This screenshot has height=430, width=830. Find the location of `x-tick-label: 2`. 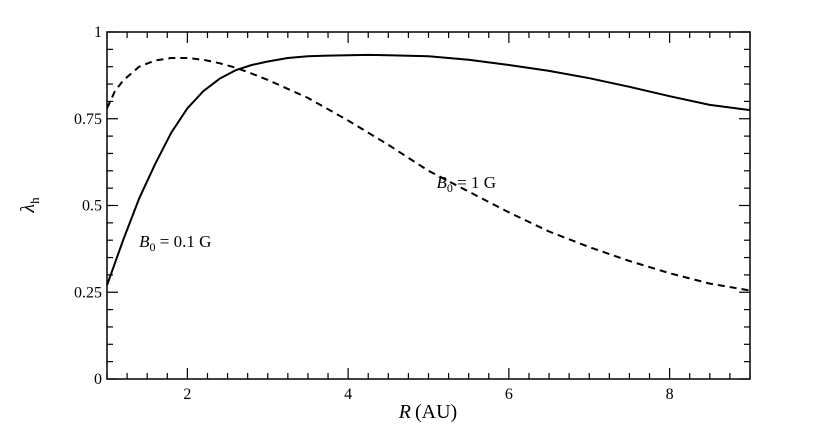

x-tick-label: 2 is located at coordinates (187, 394).